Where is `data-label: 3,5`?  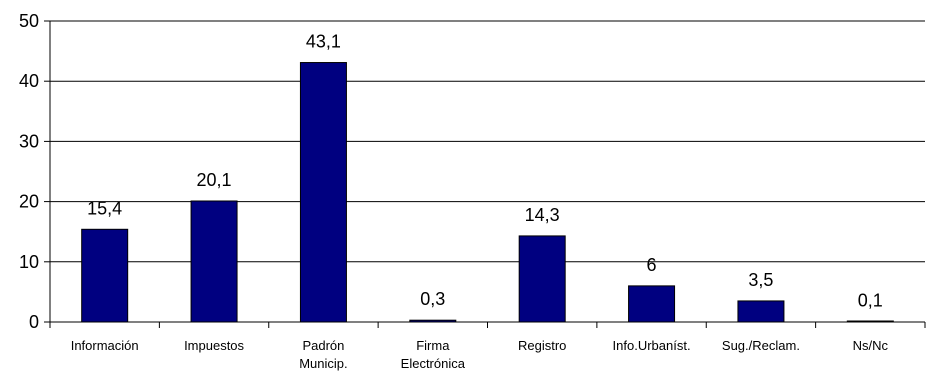 data-label: 3,5 is located at coordinates (760, 280).